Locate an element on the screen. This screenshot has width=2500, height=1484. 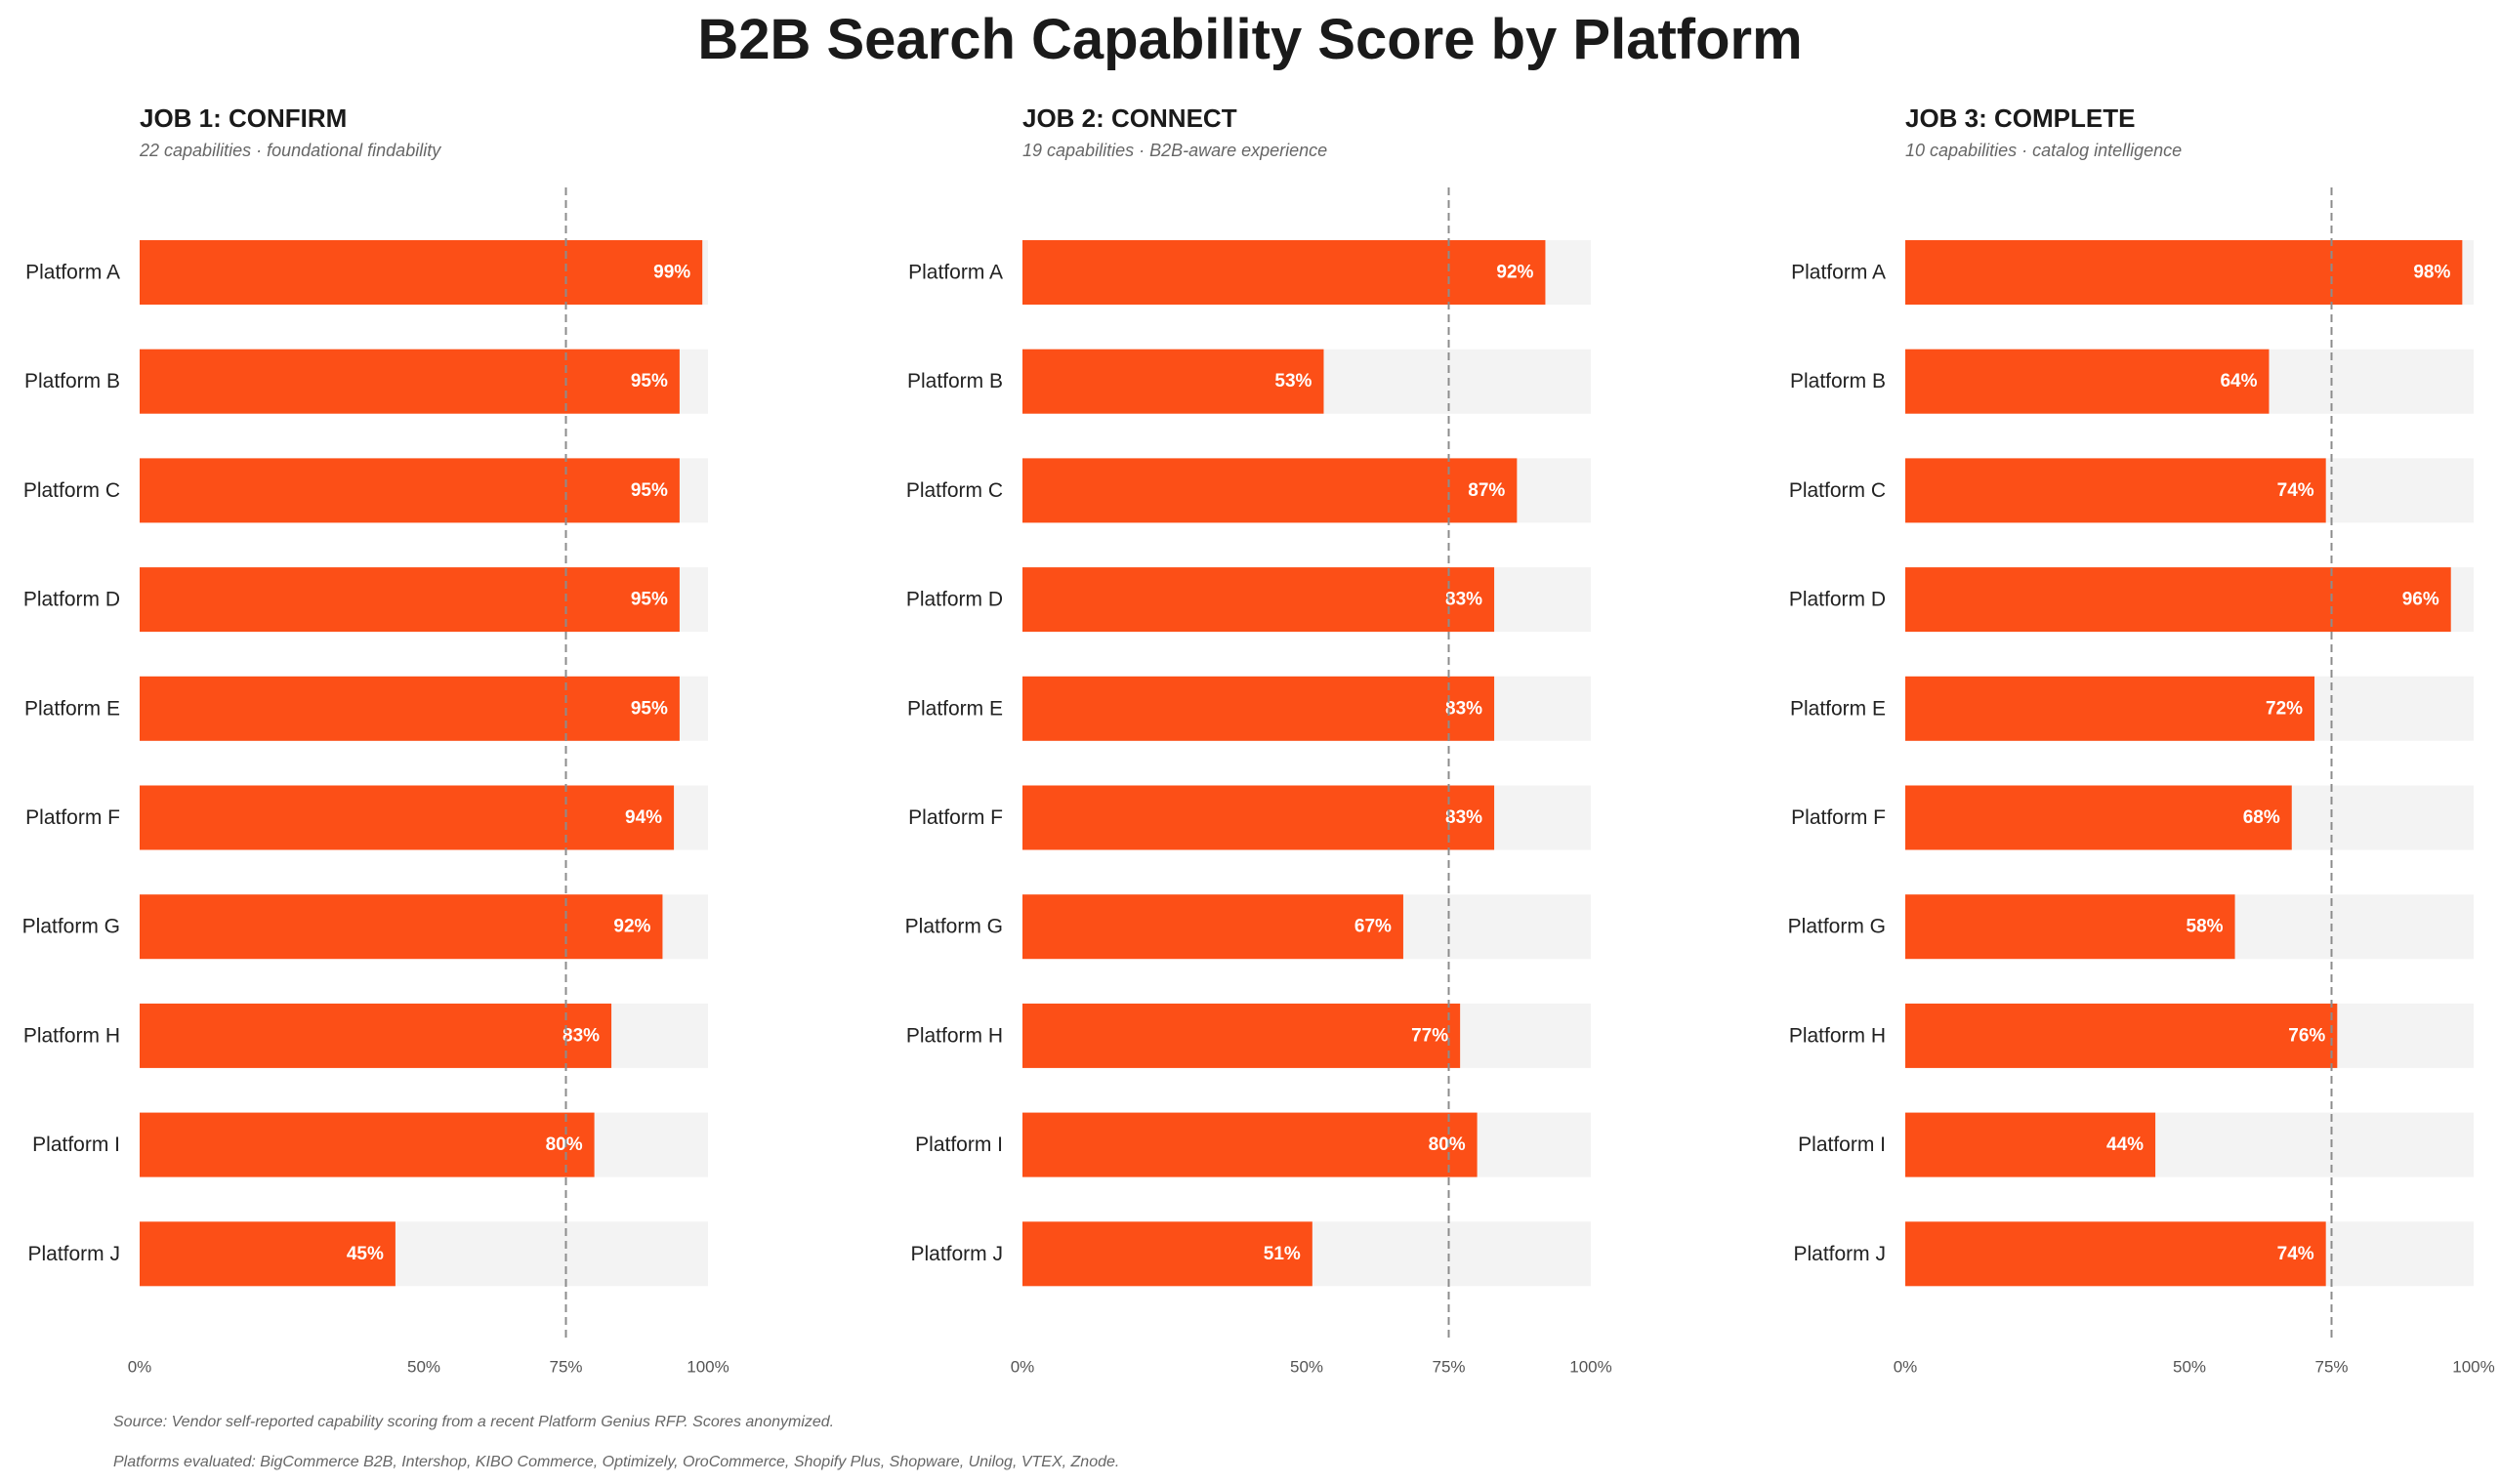
data-label: 96% is located at coordinates (2420, 600).